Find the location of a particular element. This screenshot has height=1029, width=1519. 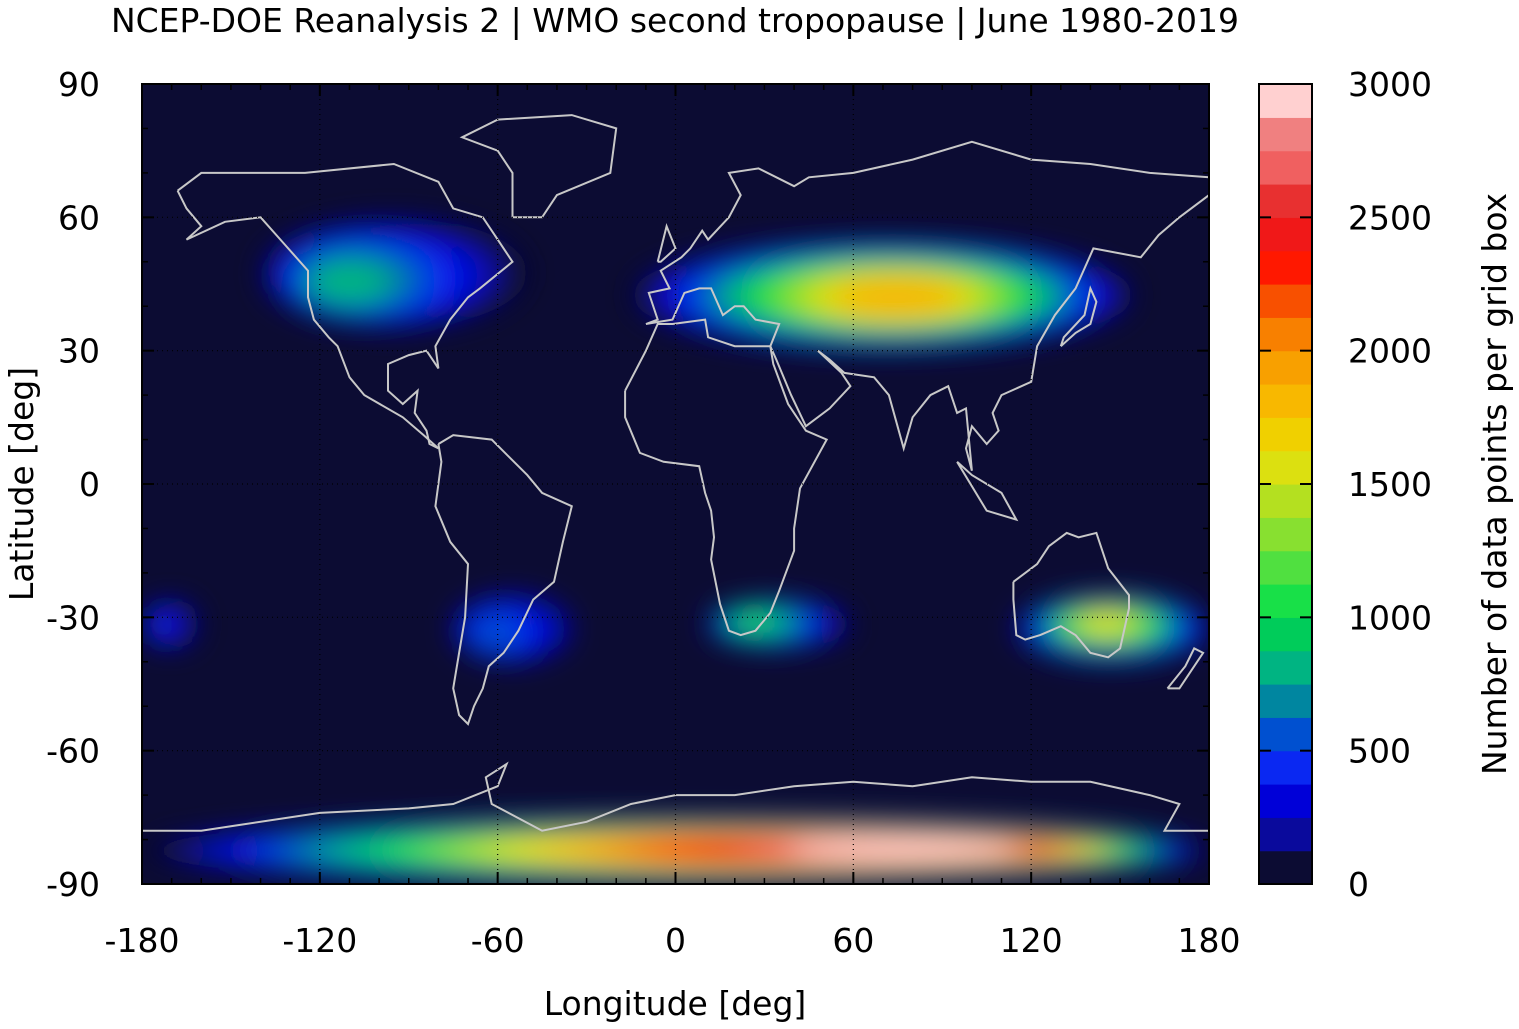

colorbar-tick-label: 500 is located at coordinates (1379, 751).